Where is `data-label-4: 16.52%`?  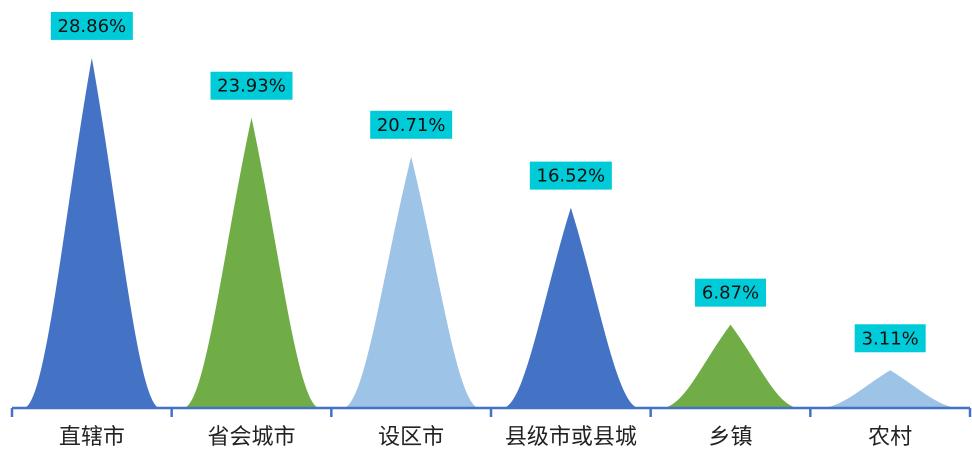 data-label-4: 16.52% is located at coordinates (570, 175).